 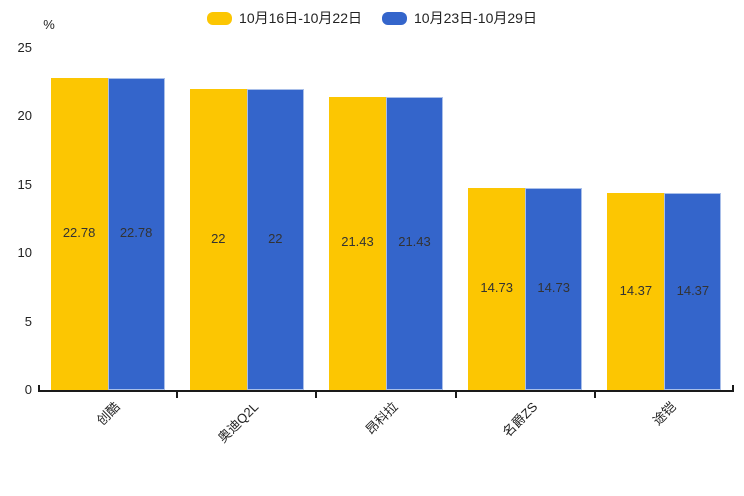 I want to click on legend-item-week2: 10月23日-10月29日, so click(x=459, y=18).